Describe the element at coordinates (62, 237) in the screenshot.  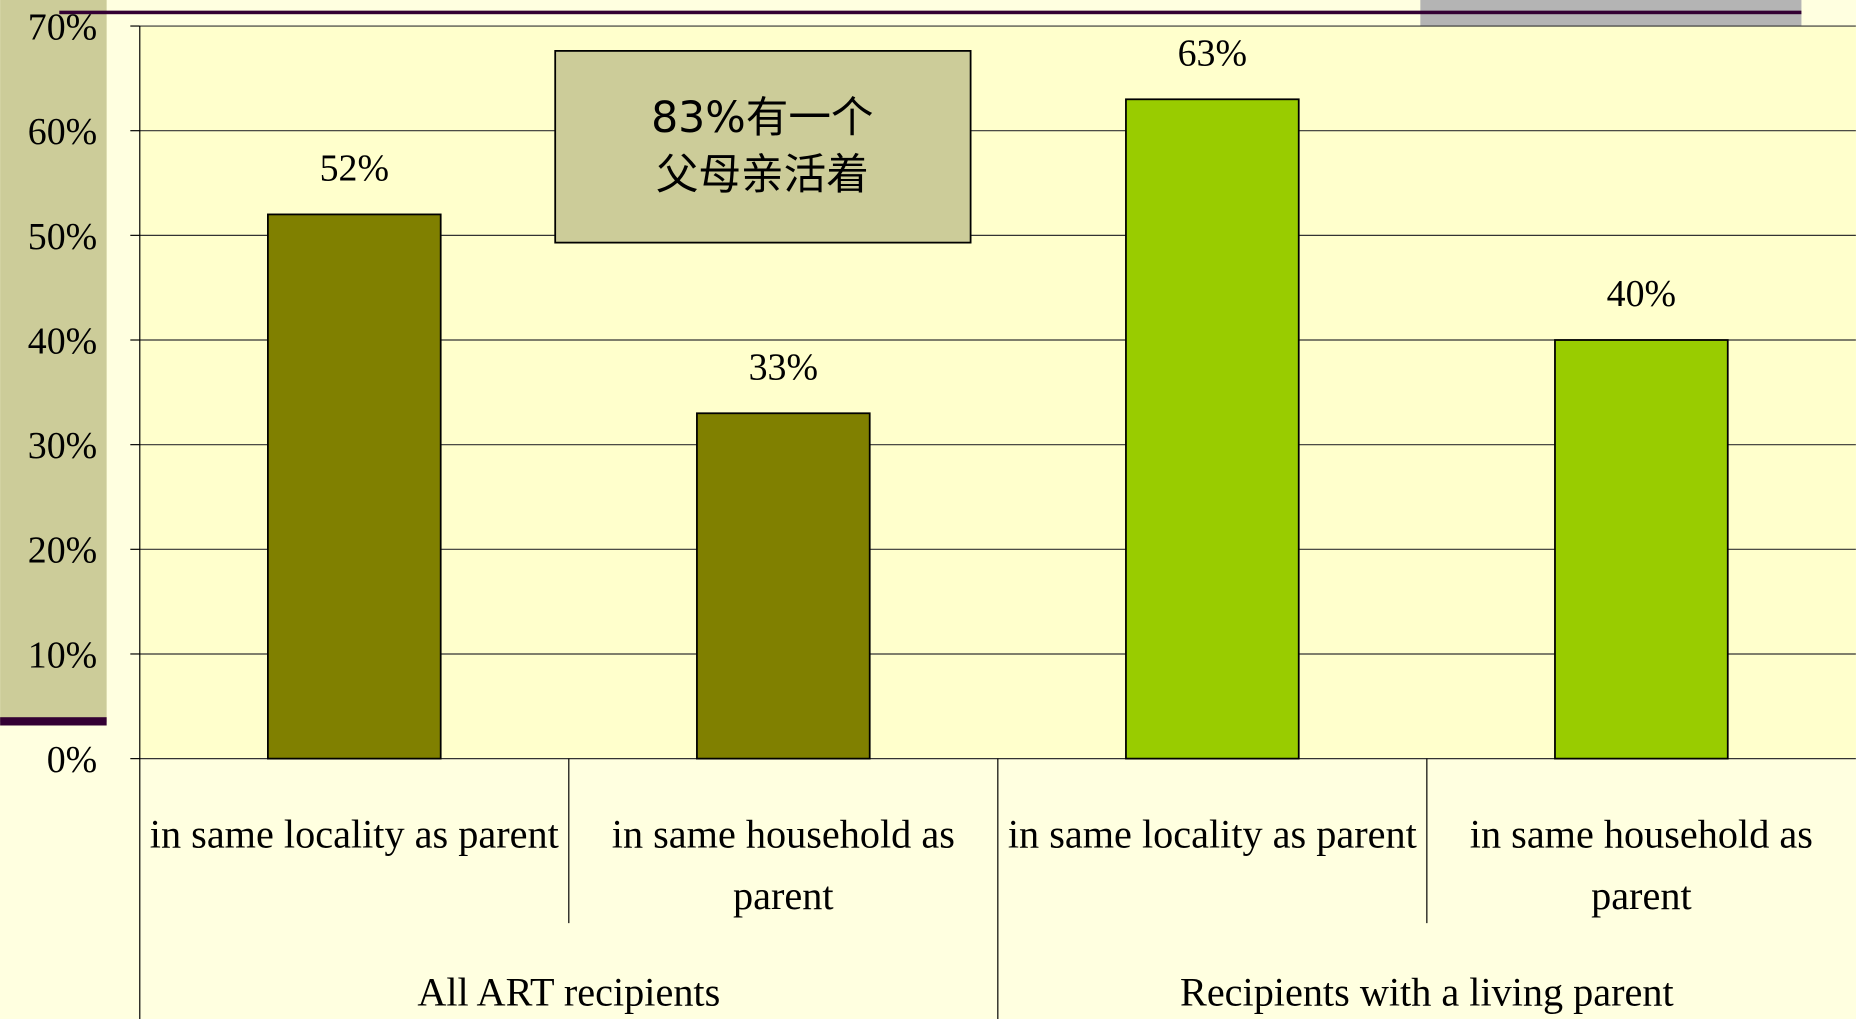
I see `y-tick-label: 50%` at that location.